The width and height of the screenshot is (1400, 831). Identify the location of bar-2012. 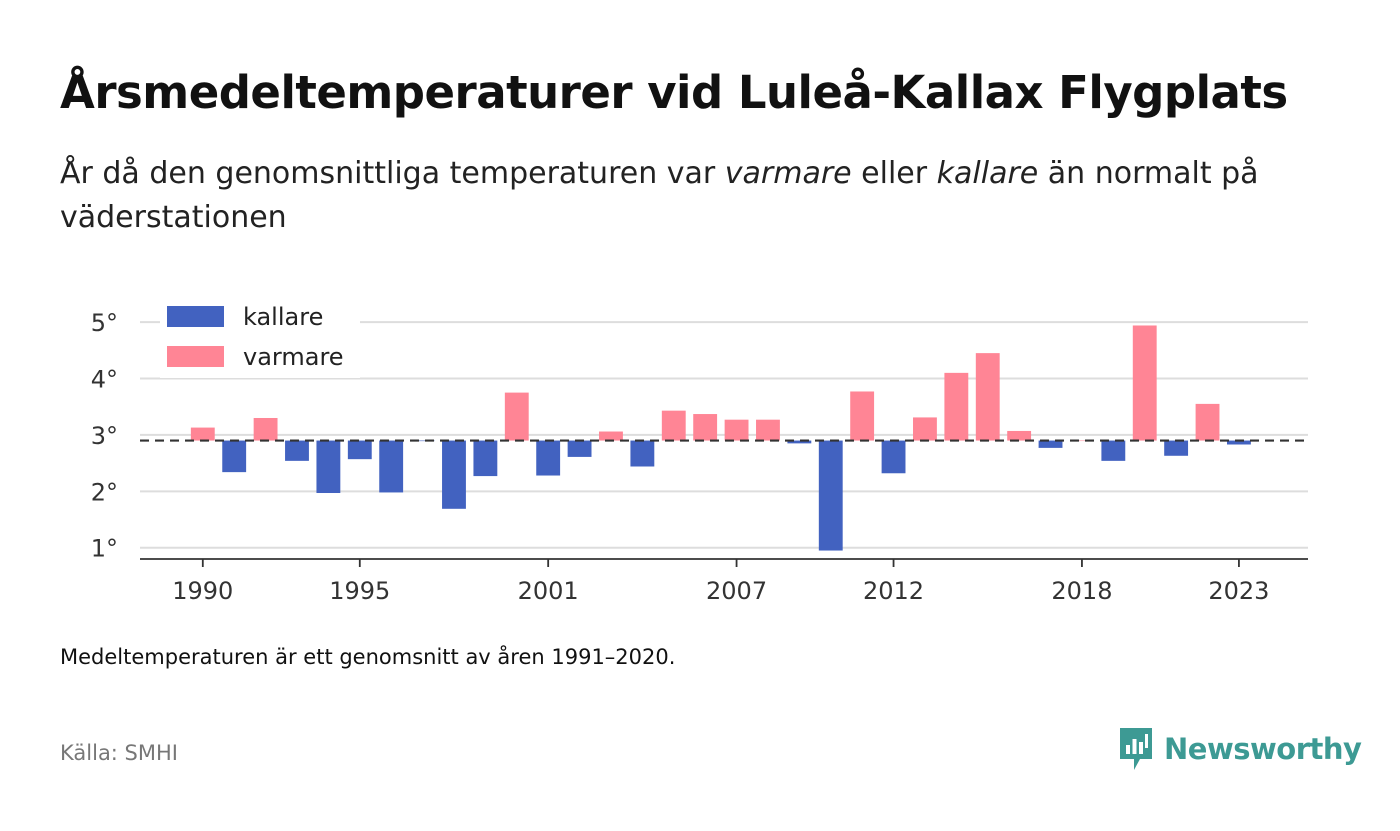
(893, 457).